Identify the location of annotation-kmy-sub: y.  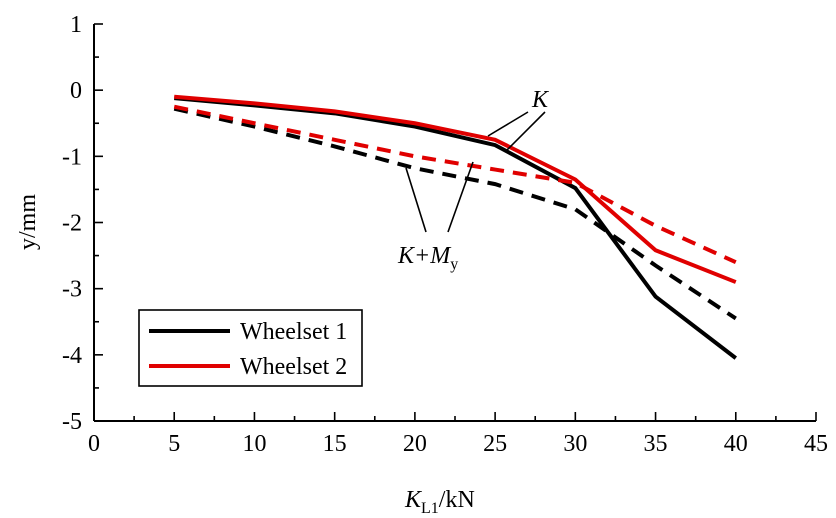
(454, 264).